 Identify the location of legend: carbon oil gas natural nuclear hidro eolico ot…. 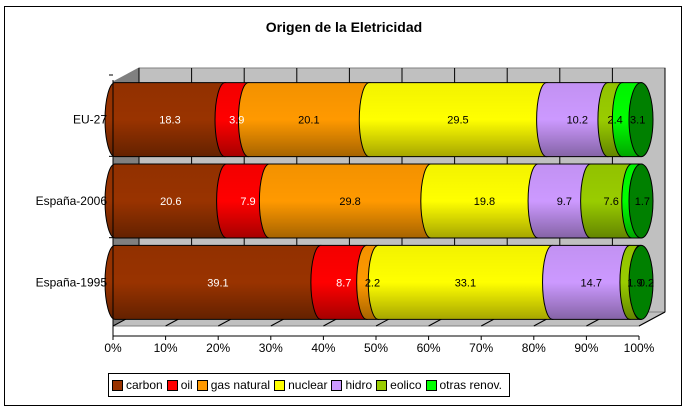
(309, 385).